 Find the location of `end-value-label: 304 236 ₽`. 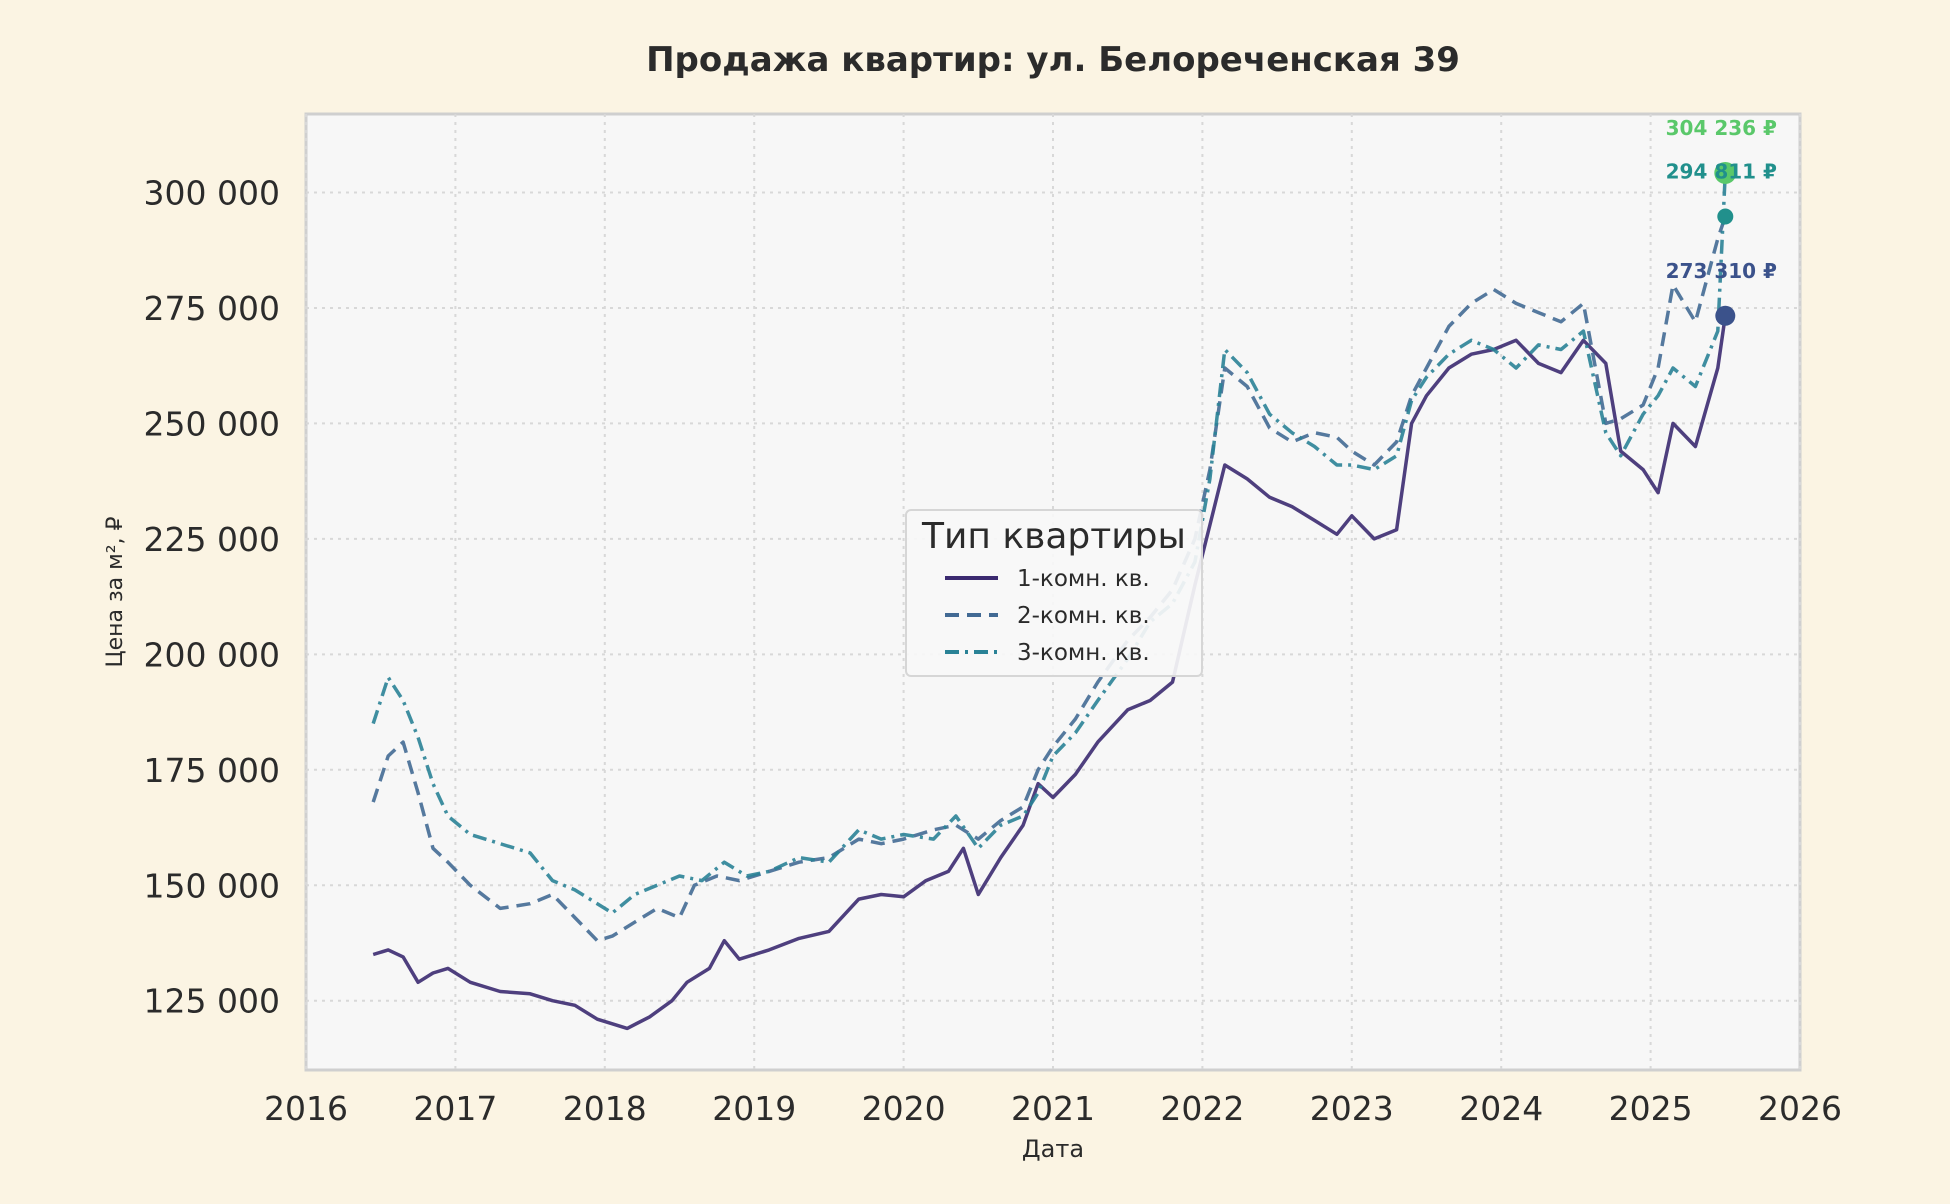

end-value-label: 304 236 ₽ is located at coordinates (1721, 128).